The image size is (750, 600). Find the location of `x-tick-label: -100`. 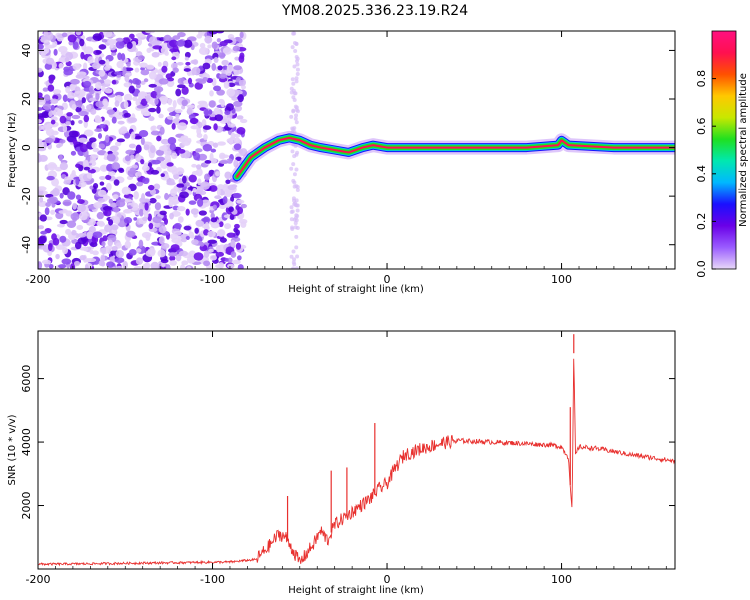

x-tick-label: -100 is located at coordinates (212, 279).